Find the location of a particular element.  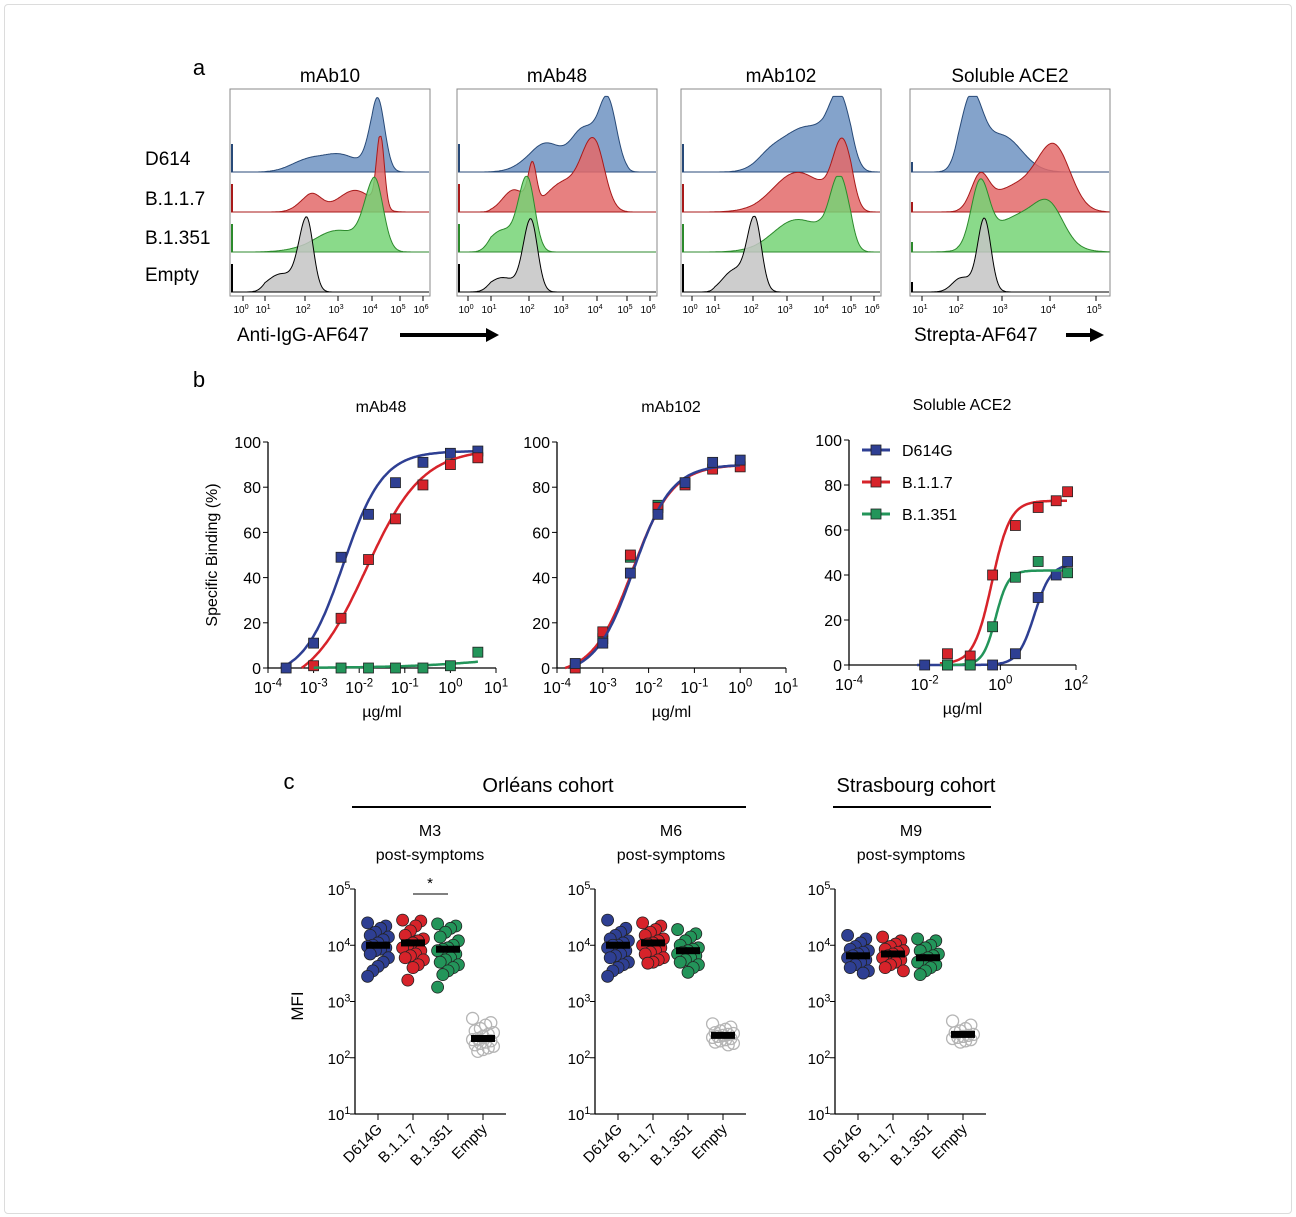

tick-exponent: 2 is located at coordinates (347, 1055).